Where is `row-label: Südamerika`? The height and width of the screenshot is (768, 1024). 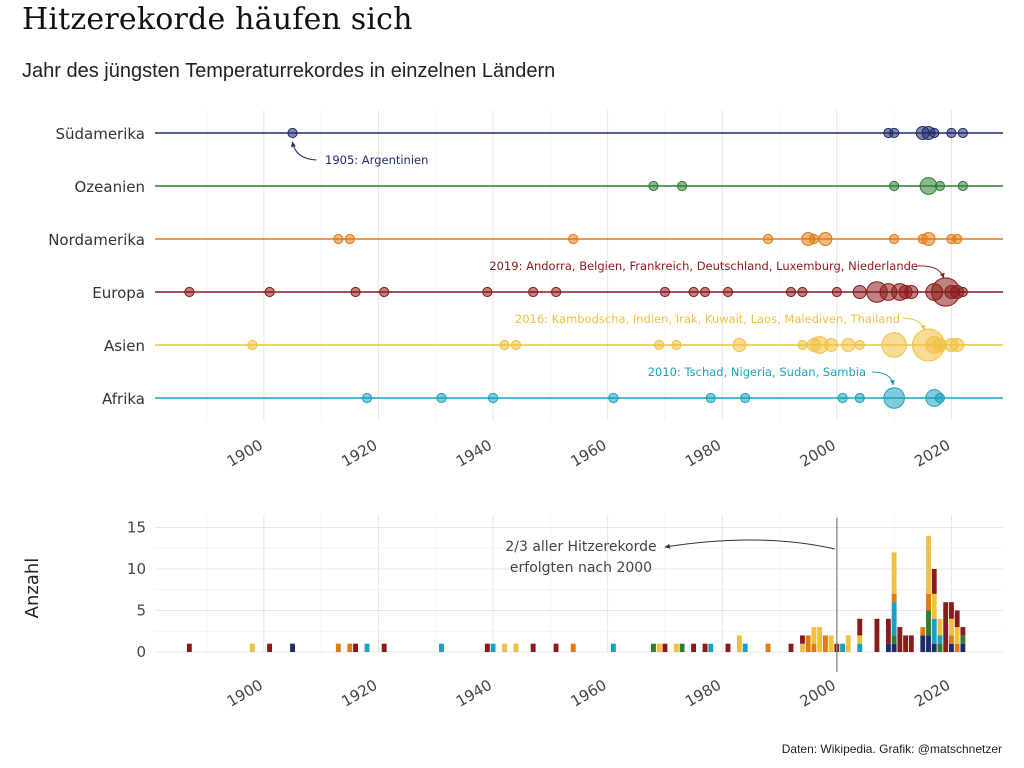 row-label: Südamerika is located at coordinates (100, 134).